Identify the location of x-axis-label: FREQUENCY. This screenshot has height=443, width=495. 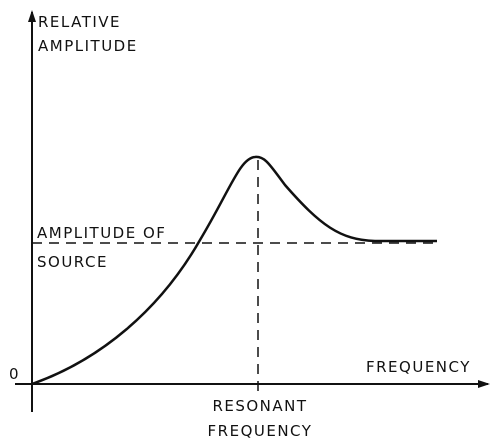
(418, 367).